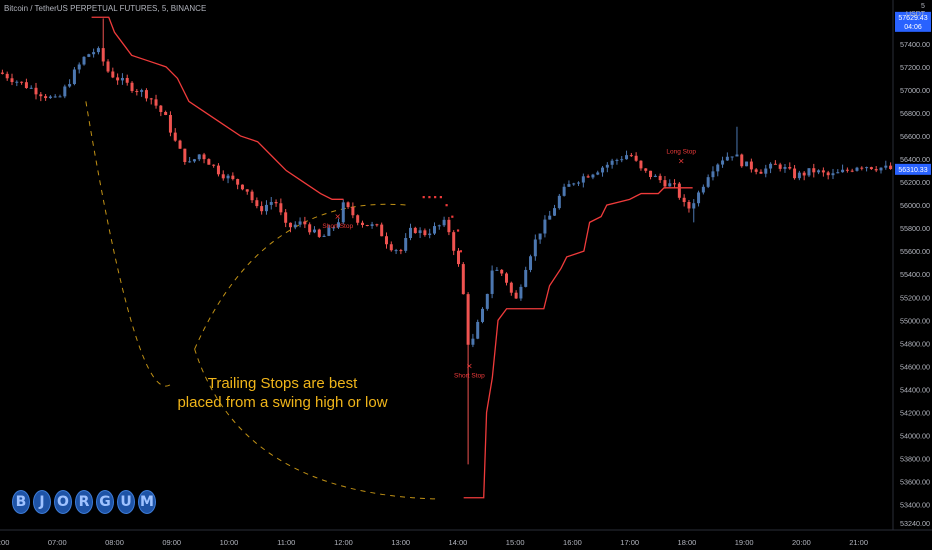  What do you see at coordinates (171, 542) in the screenshot?
I see `x-tick-label: 09:00` at bounding box center [171, 542].